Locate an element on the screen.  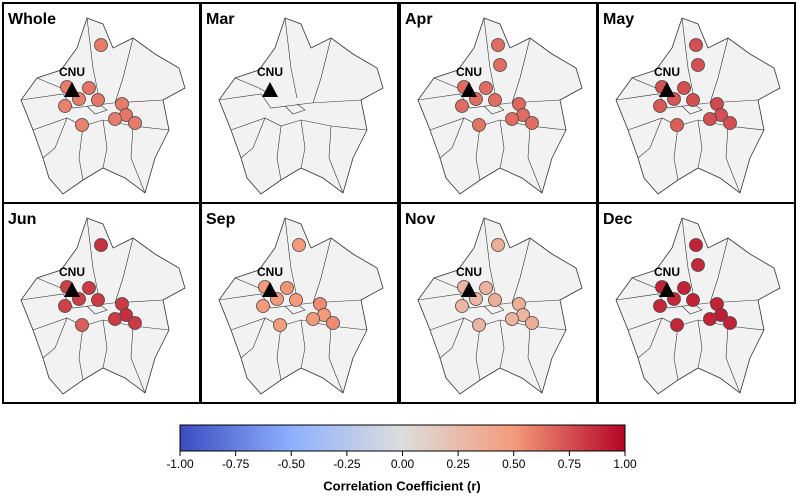
map-panel: Dec CNU is located at coordinates (696, 303).